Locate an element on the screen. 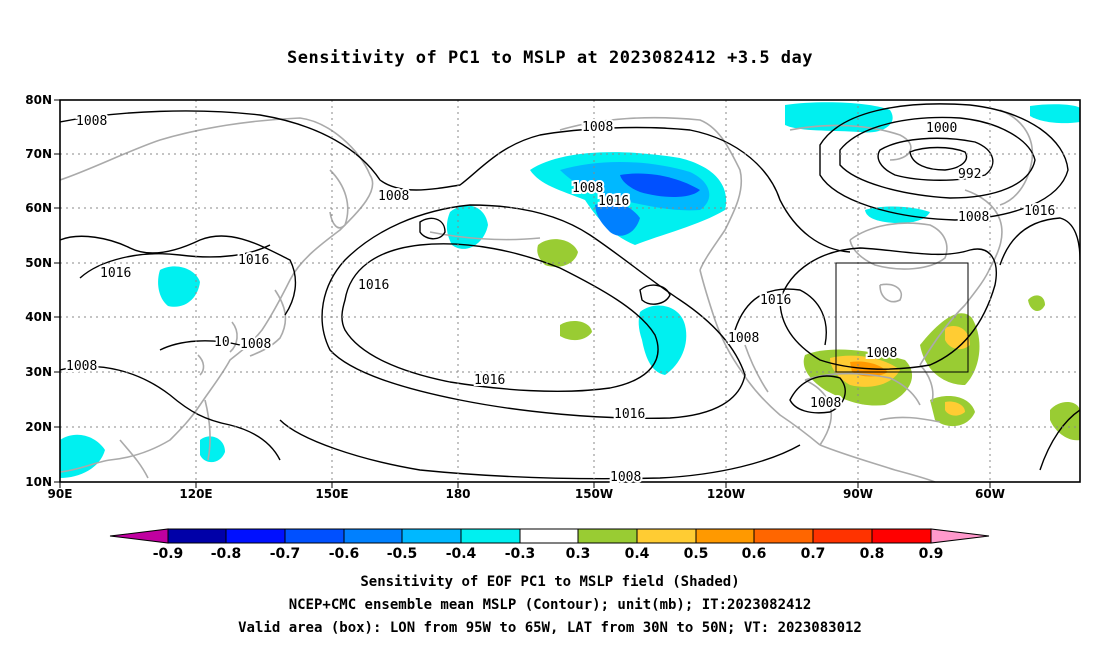 This screenshot has height=650, width=1100. lon-label: 90E is located at coordinates (60, 494).